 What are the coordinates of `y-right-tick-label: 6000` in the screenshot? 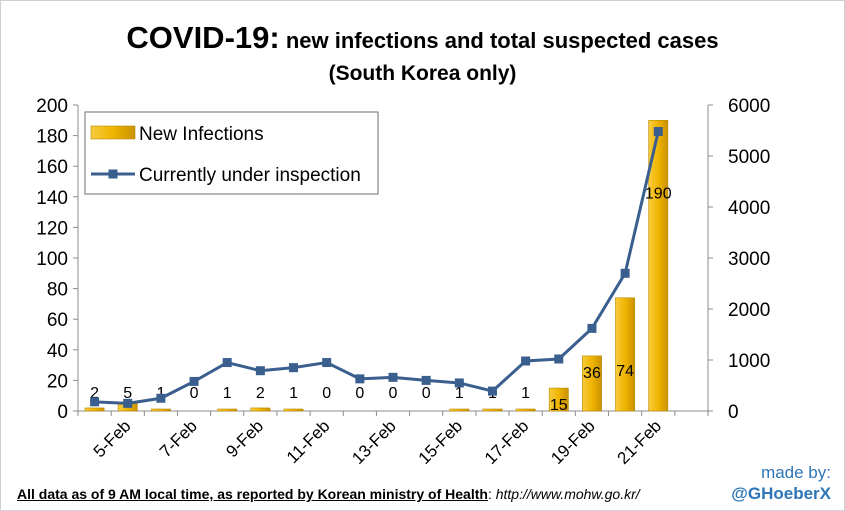 It's located at (749, 106).